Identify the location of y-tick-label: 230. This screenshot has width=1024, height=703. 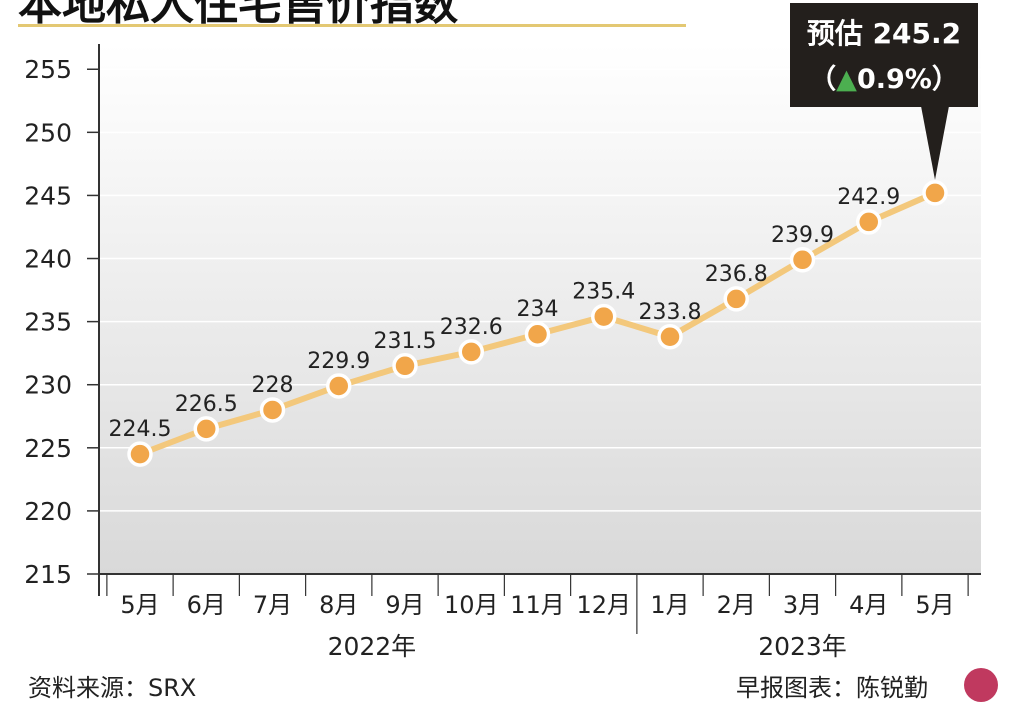
(48, 385).